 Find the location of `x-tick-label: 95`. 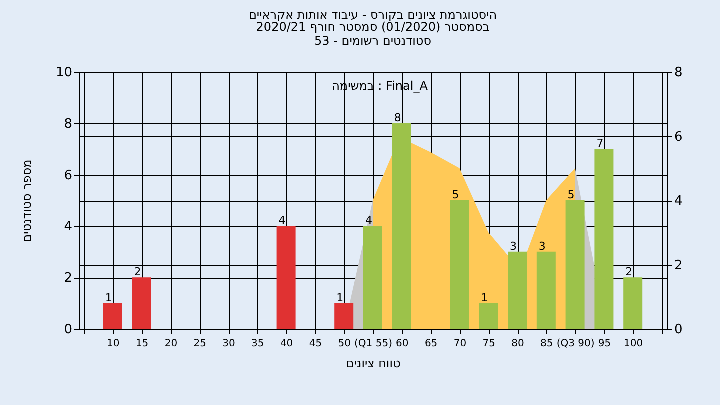

x-tick-label: 95 is located at coordinates (605, 344).